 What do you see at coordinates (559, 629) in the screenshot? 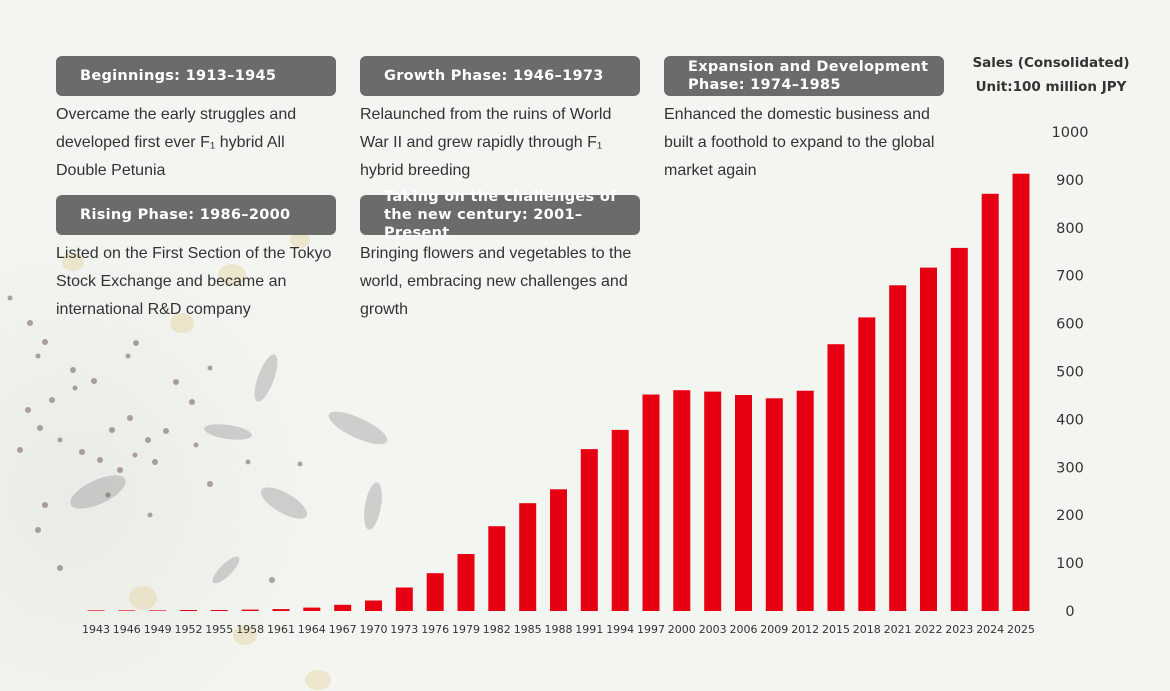
I see `x-tick-label: 1988` at bounding box center [559, 629].